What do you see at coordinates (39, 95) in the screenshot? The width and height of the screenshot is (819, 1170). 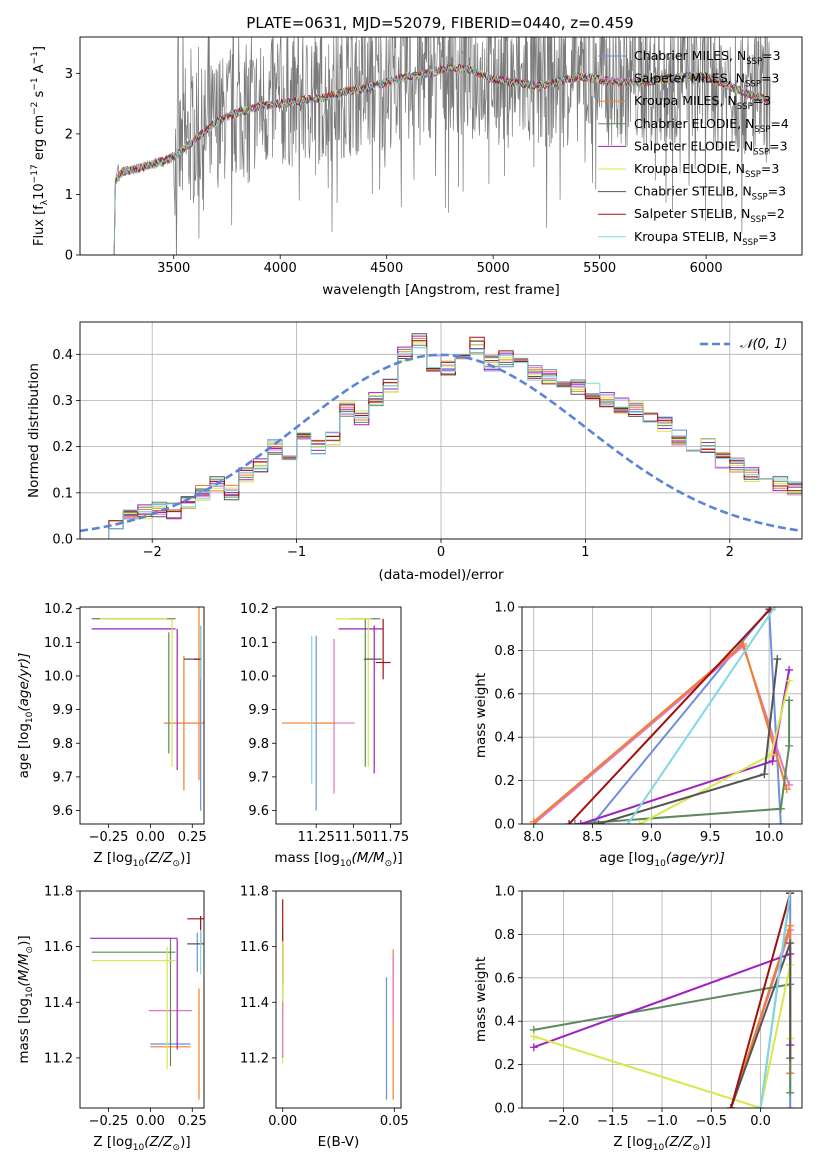 I see `label-part: s` at bounding box center [39, 95].